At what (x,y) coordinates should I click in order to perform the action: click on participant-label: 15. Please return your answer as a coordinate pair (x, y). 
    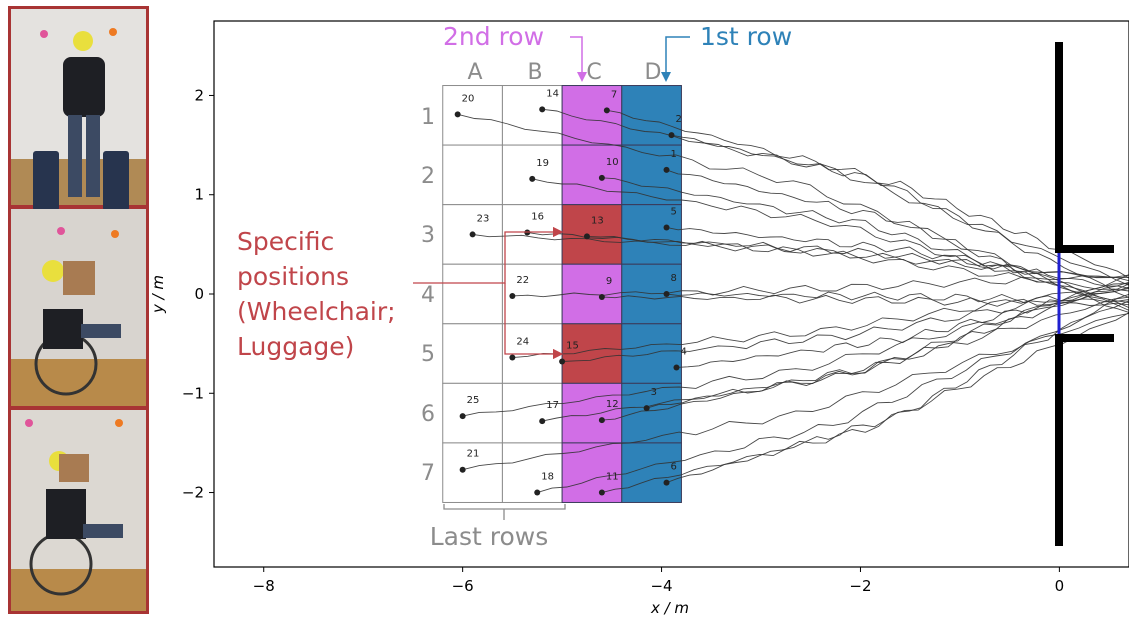
    Looking at the image, I should click on (572, 346).